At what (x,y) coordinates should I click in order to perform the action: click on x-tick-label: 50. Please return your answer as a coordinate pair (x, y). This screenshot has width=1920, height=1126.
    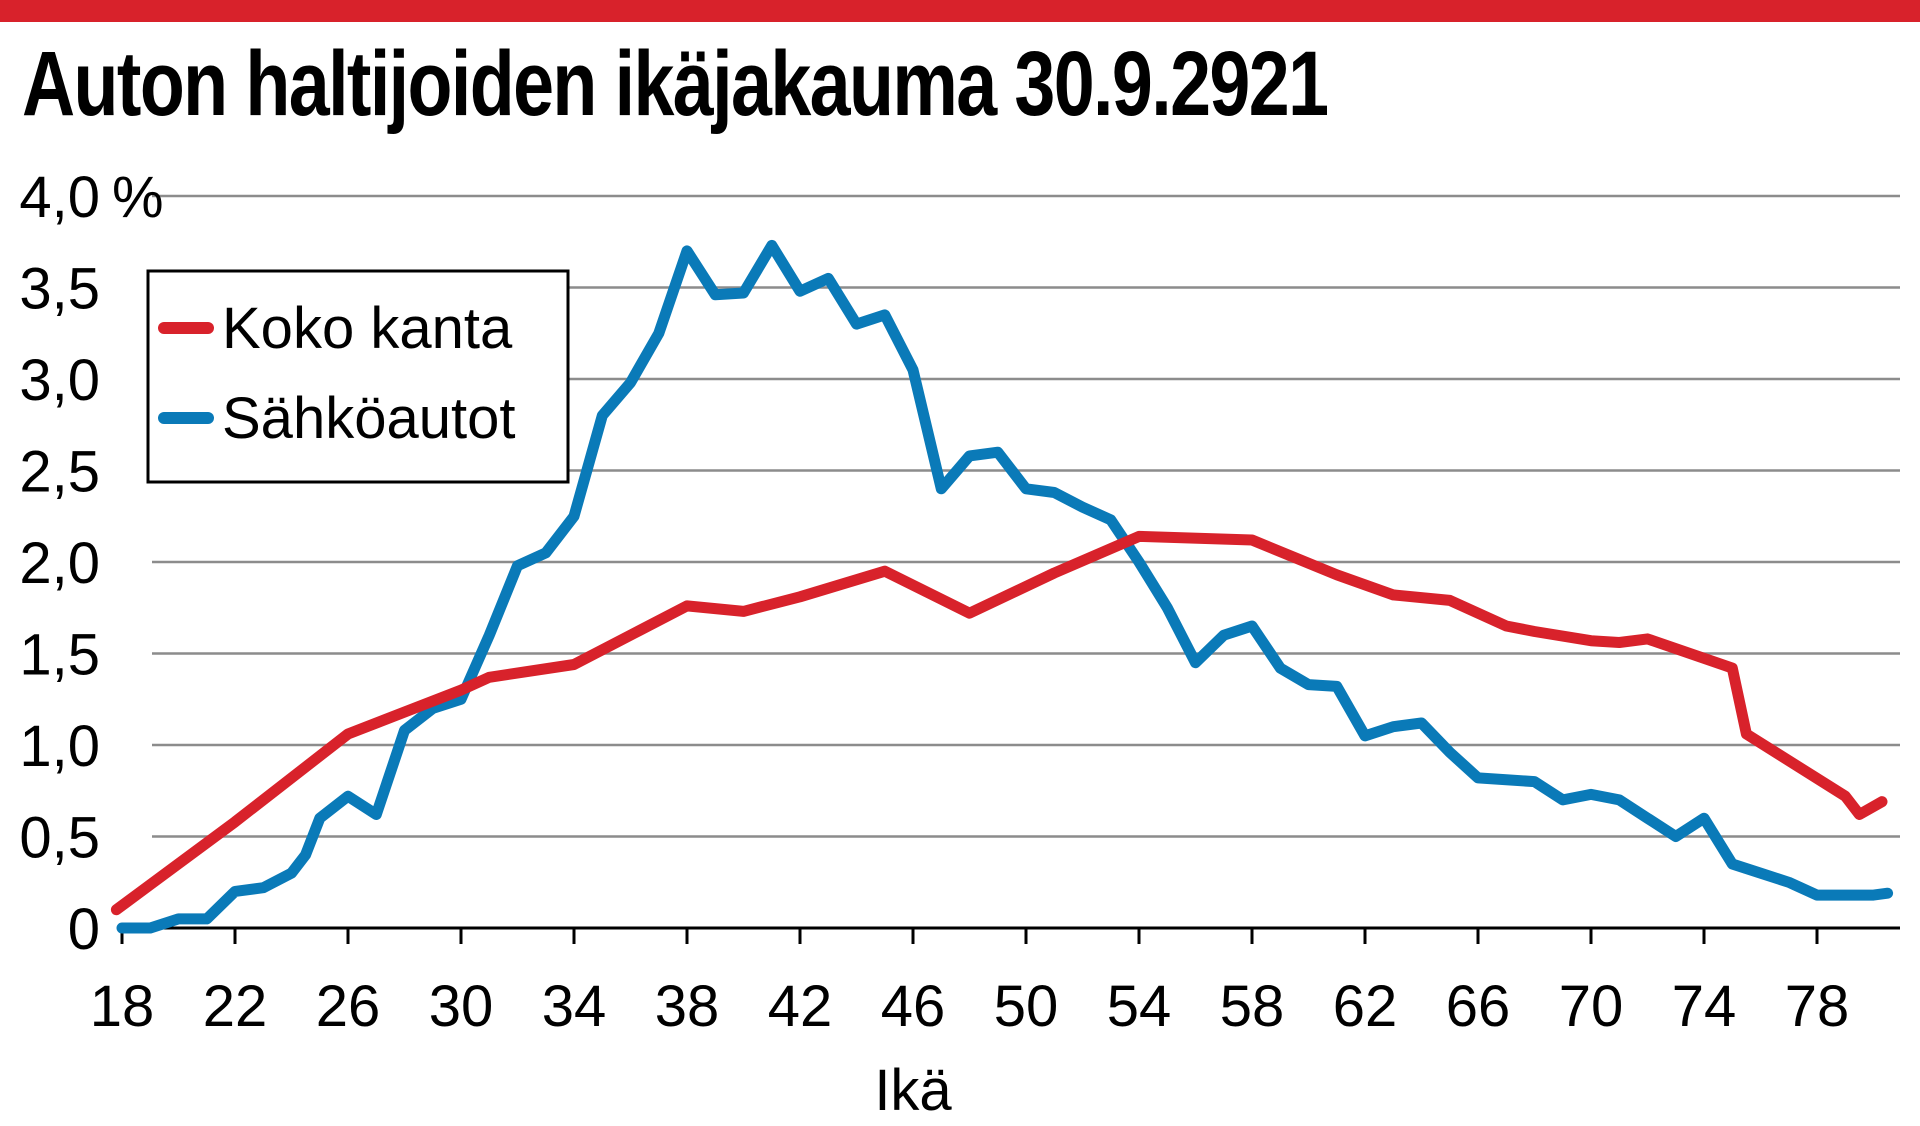
    Looking at the image, I should click on (1026, 1006).